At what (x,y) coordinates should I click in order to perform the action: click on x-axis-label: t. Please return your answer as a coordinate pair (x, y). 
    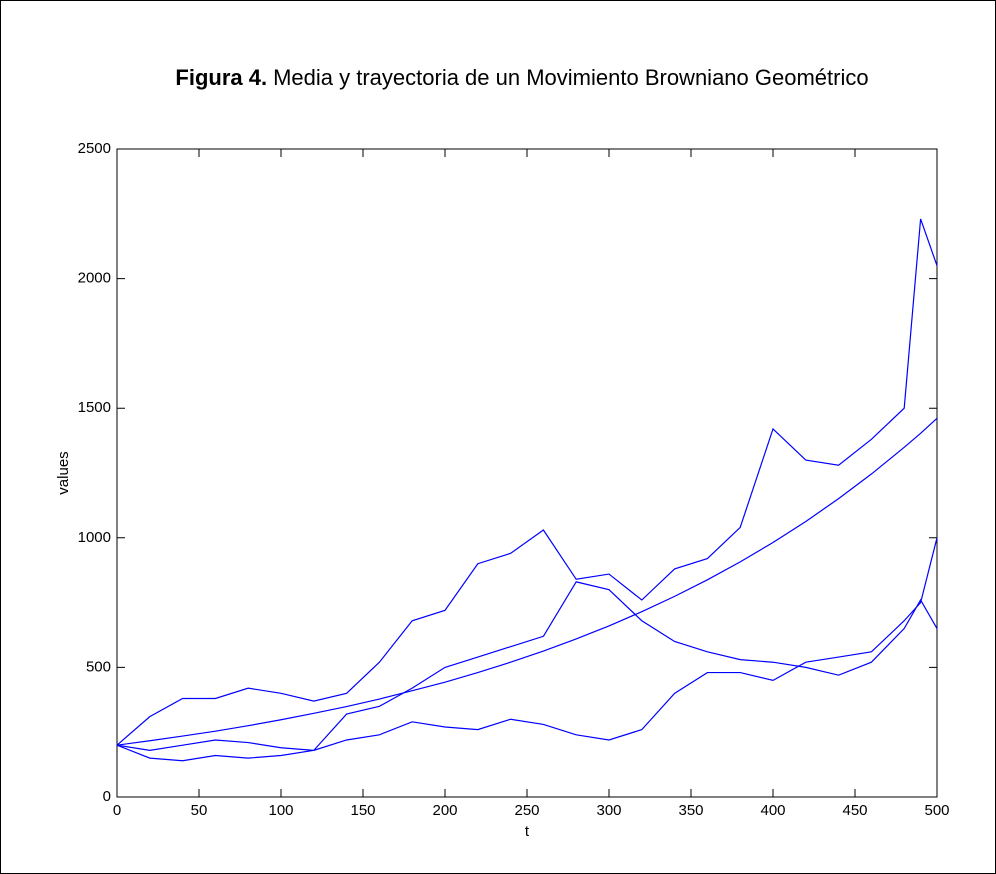
    Looking at the image, I should click on (527, 831).